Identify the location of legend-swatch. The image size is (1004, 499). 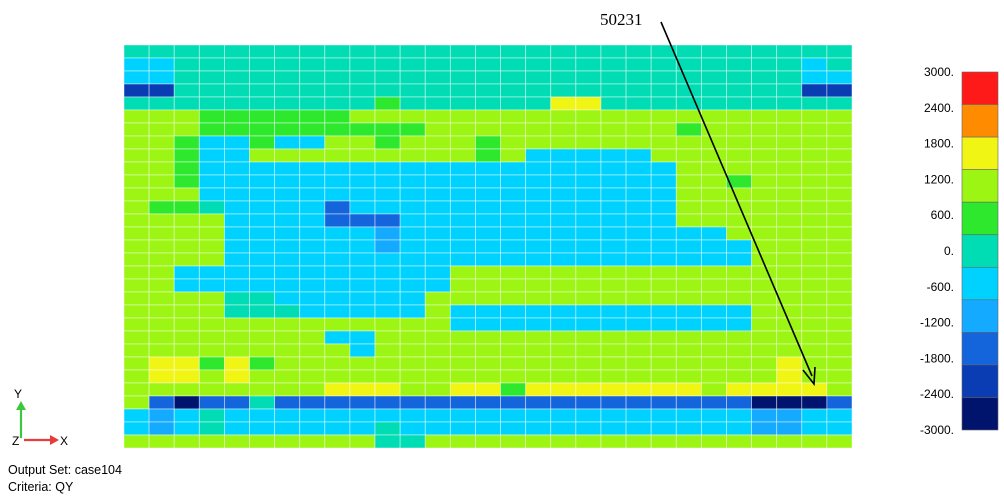
(980, 218).